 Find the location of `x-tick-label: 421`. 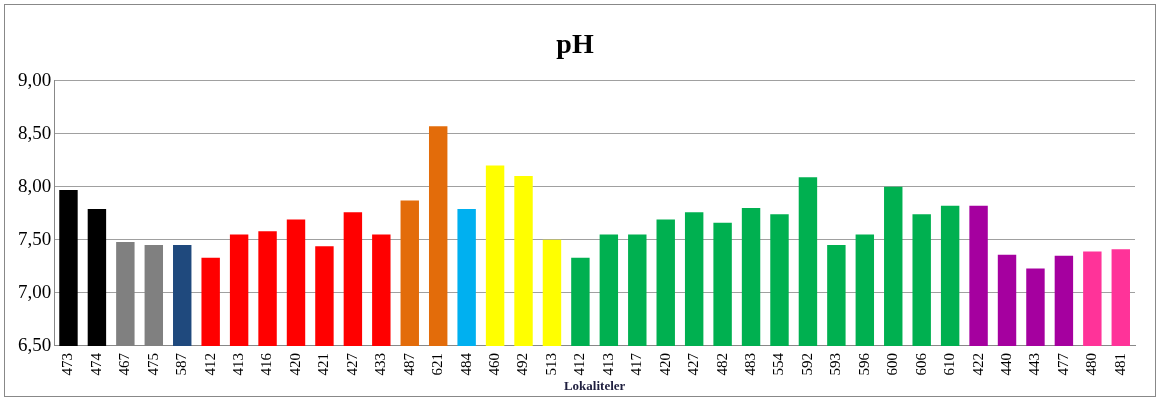

x-tick-label: 421 is located at coordinates (323, 364).